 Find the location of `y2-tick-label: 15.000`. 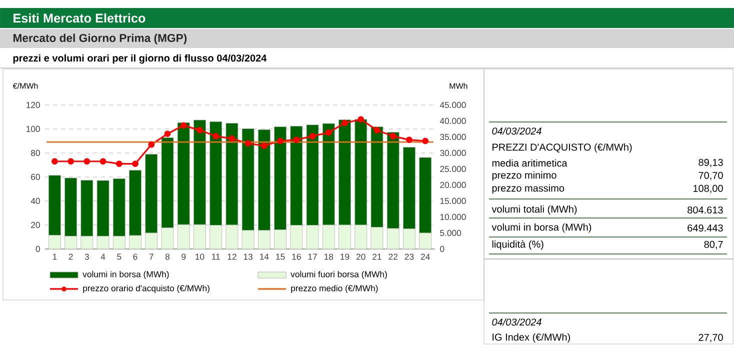

y2-tick-label: 15.000 is located at coordinates (453, 201).